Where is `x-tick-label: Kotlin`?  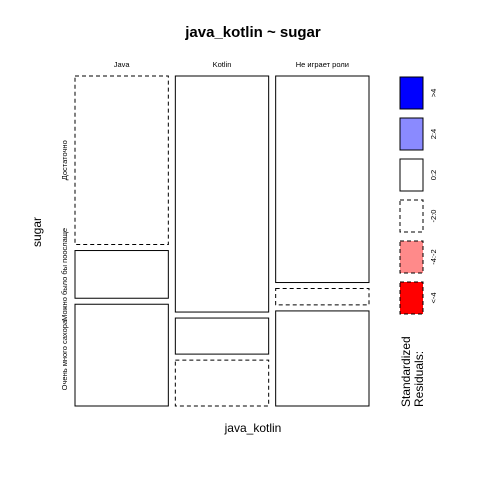 x-tick-label: Kotlin is located at coordinates (222, 64).